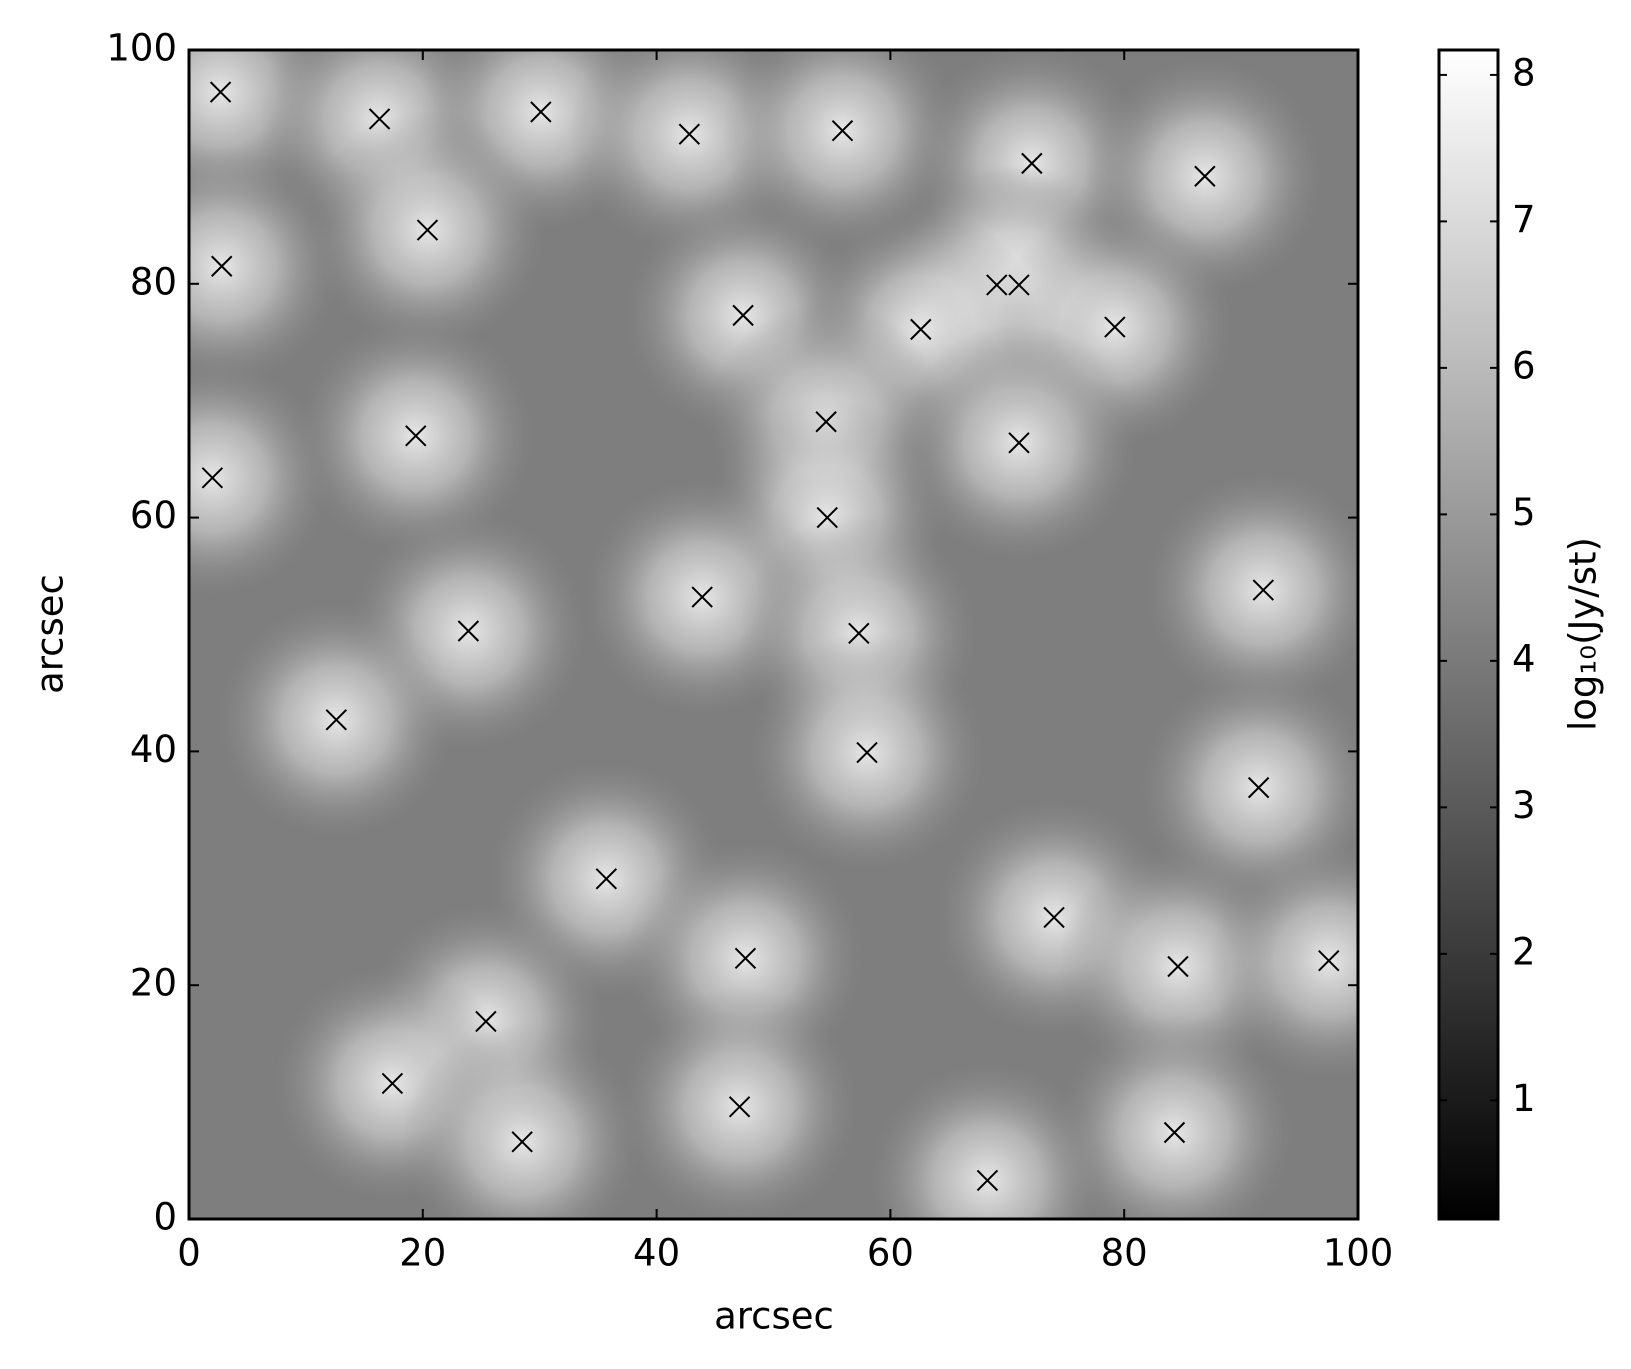 The height and width of the screenshot is (1369, 1631). I want to click on y-tick-label: 0, so click(165, 1217).